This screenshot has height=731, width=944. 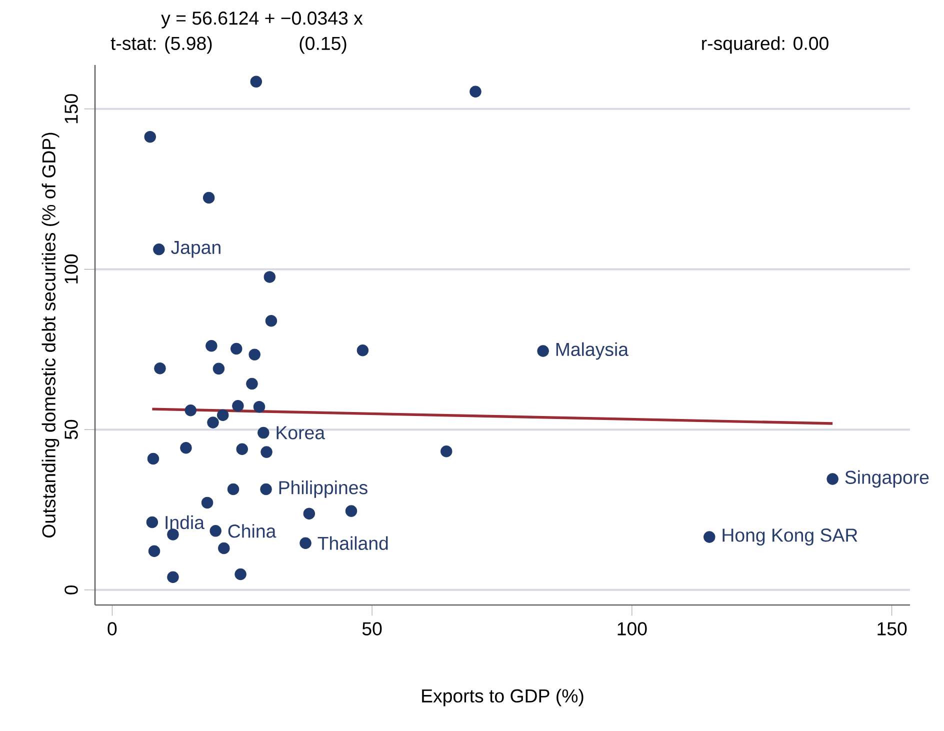 I want to click on annotation: China, so click(x=252, y=531).